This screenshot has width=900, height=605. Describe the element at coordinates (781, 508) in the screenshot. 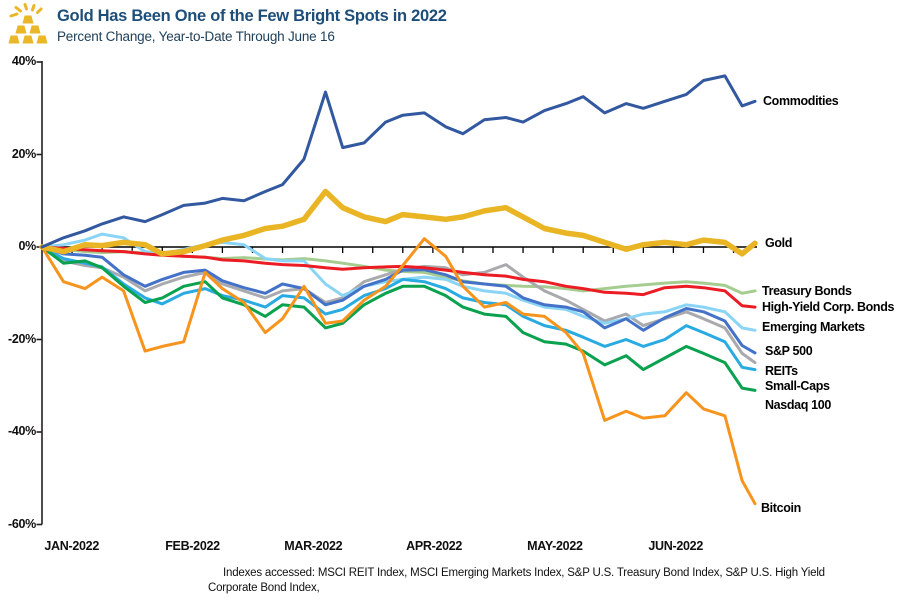

I see `series-label-bitcoin: Bitcoin` at that location.